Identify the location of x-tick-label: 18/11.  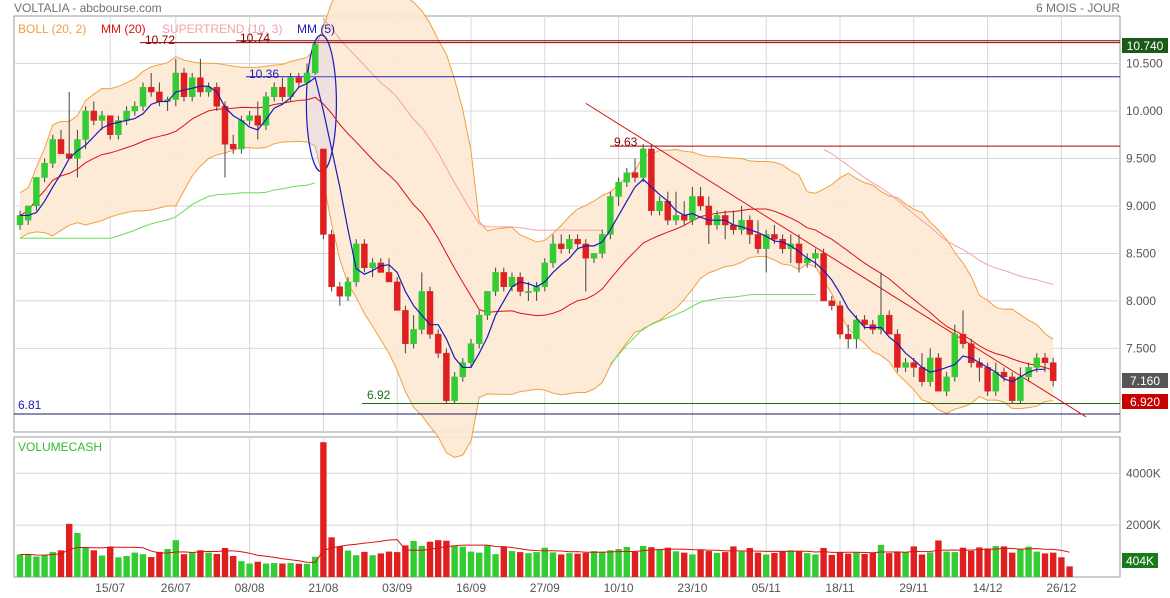
(839, 588).